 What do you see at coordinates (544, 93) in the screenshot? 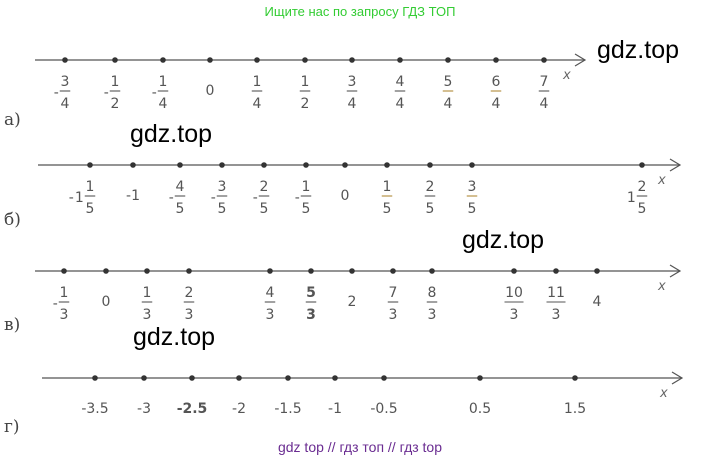
I see `point-label: 74` at bounding box center [544, 93].